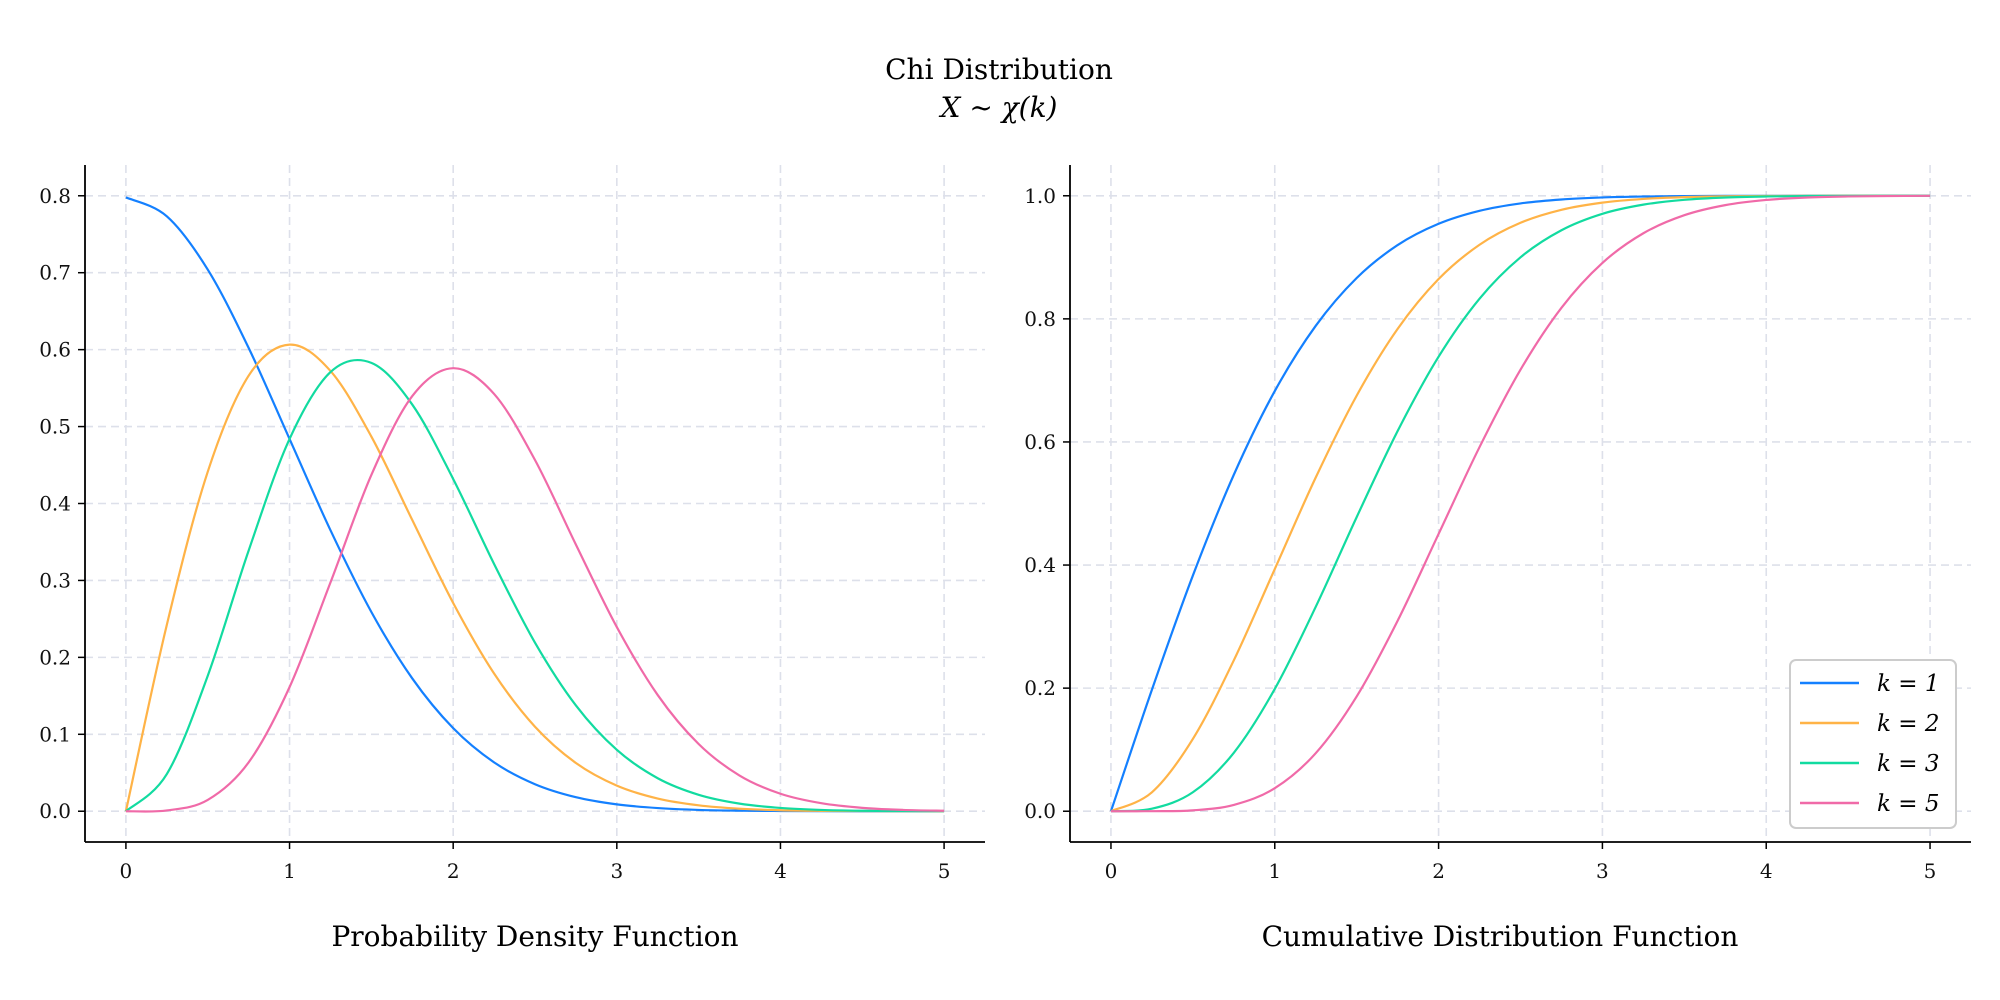 The height and width of the screenshot is (1000, 2000). Describe the element at coordinates (534, 936) in the screenshot. I see `pdf-x-axis-label: Probability Density Function` at that location.